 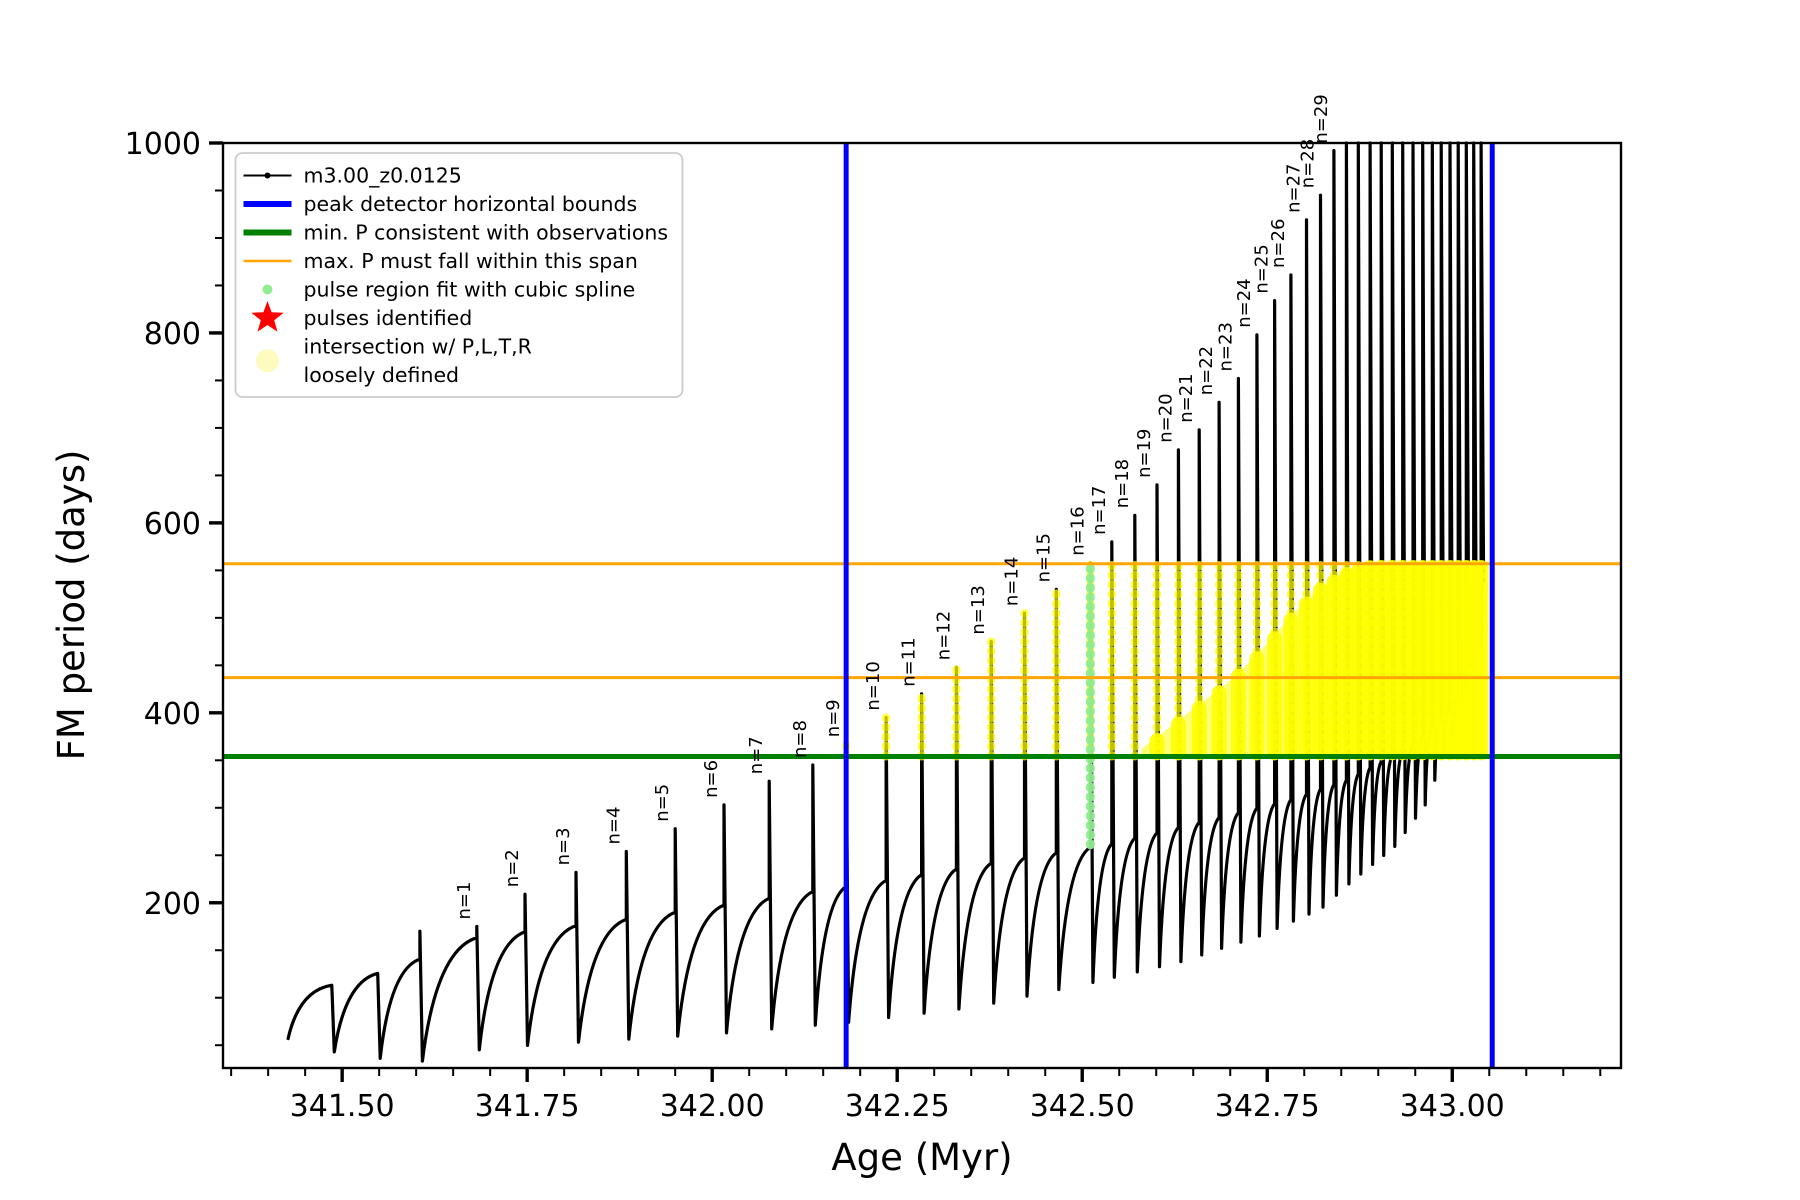 What do you see at coordinates (800, 739) in the screenshot?
I see `pulse-number-label: n=8` at bounding box center [800, 739].